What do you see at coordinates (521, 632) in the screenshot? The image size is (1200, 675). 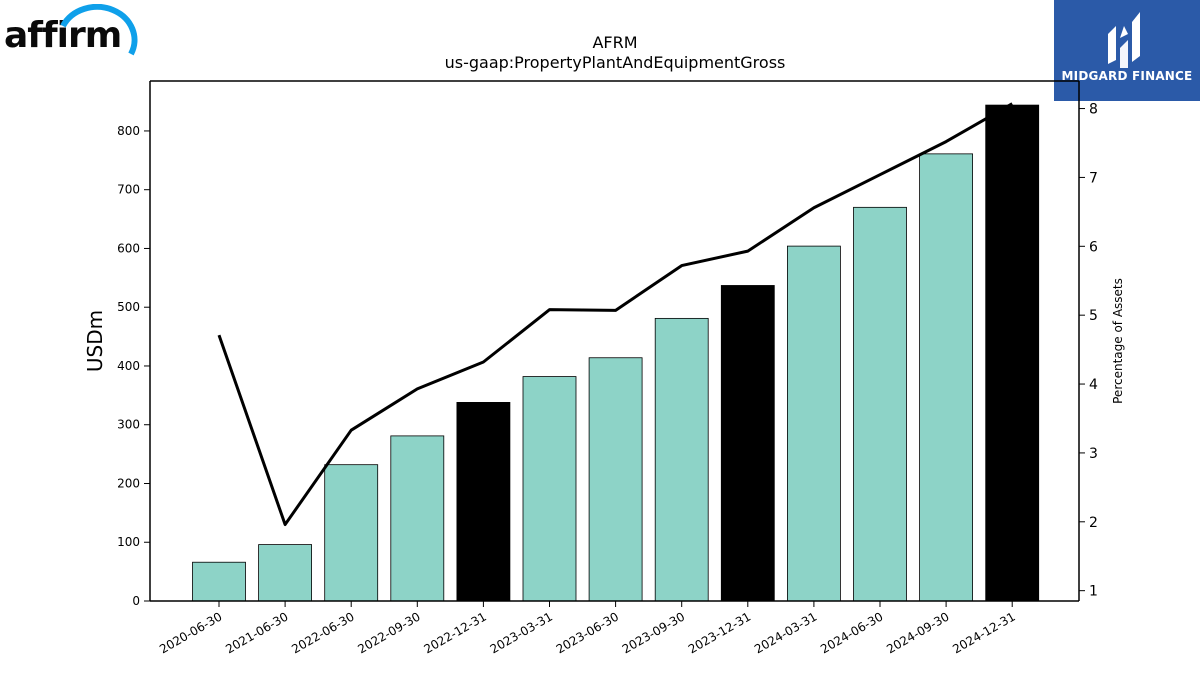 I see `x-tick-label: 2023-03-31` at bounding box center [521, 632].